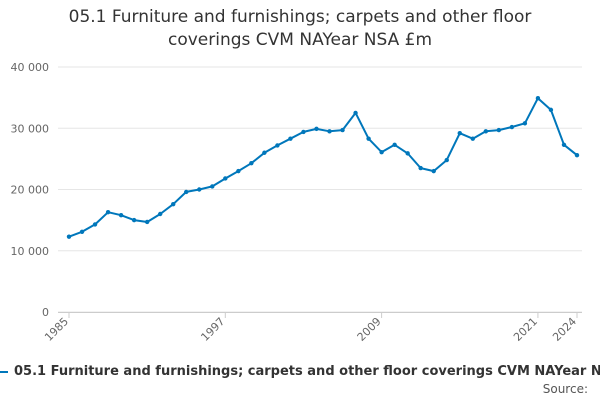  Describe the element at coordinates (30, 67) in the screenshot. I see `y-tick-label: 40 000` at that location.